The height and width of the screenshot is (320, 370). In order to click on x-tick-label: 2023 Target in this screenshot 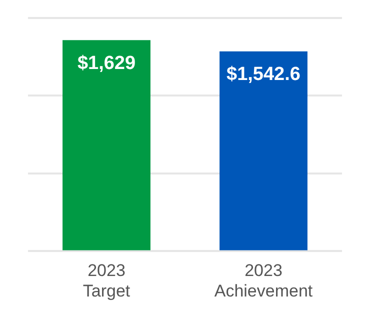, I will do `click(106, 280)`.